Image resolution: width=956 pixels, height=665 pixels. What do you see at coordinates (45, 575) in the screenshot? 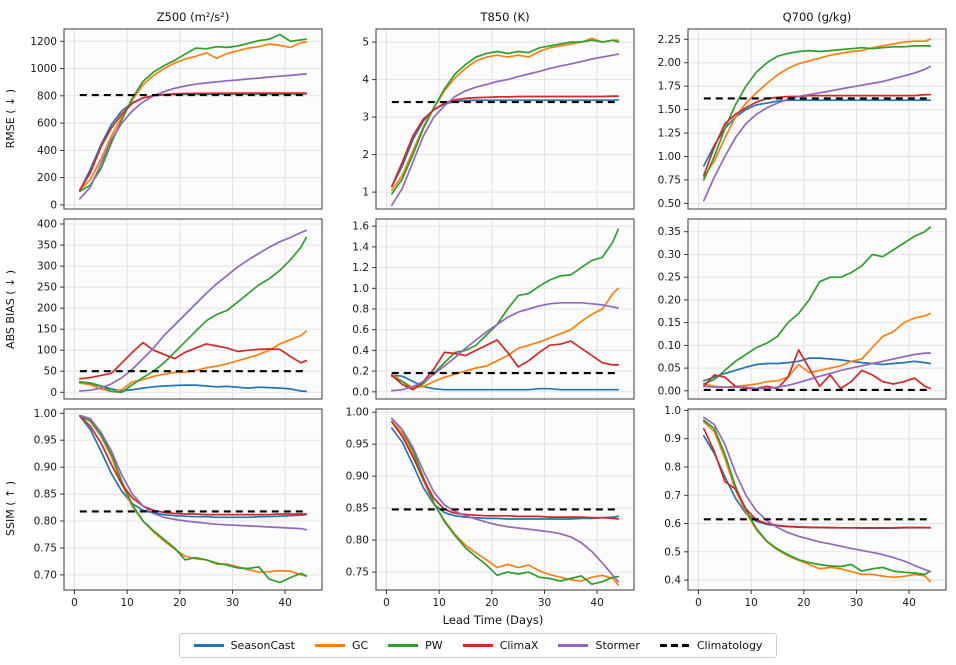
I see `svg-text: 0.70` at bounding box center [45, 575].